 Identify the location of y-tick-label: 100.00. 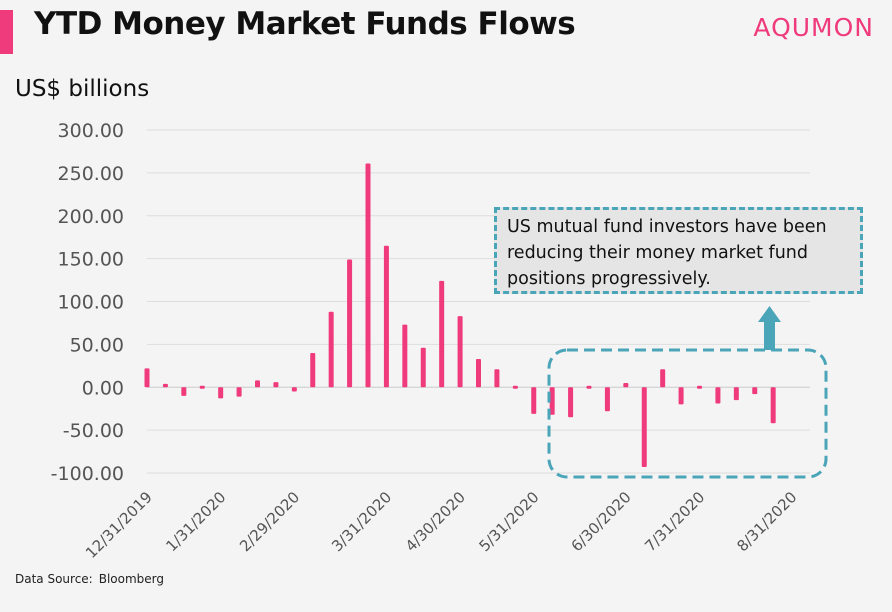
(91, 303).